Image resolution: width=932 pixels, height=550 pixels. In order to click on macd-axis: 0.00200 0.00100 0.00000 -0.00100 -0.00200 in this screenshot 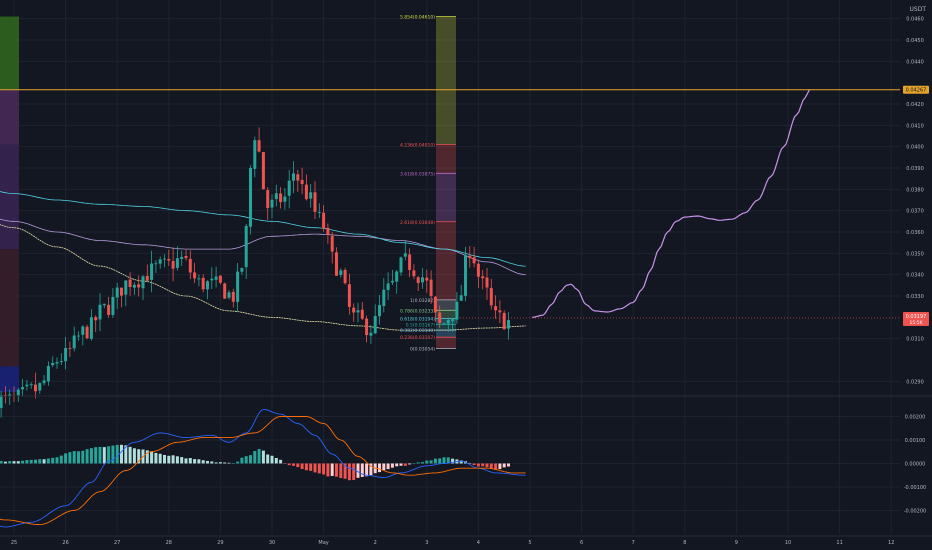, I will do `click(915, 464)`.